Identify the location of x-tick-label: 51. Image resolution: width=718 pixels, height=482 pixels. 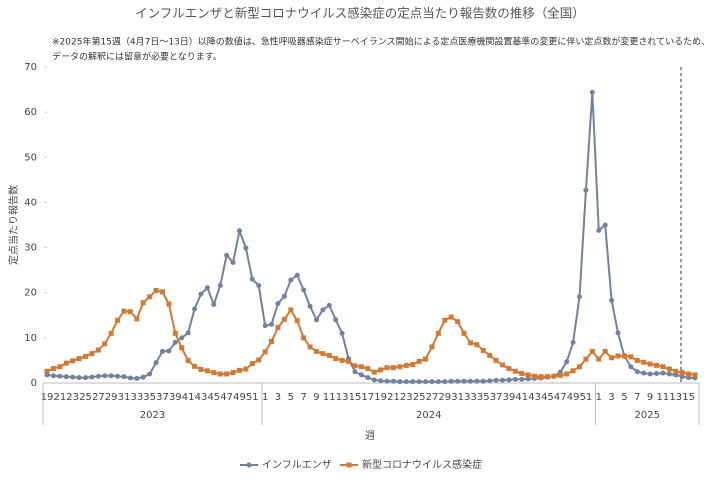
(252, 397).